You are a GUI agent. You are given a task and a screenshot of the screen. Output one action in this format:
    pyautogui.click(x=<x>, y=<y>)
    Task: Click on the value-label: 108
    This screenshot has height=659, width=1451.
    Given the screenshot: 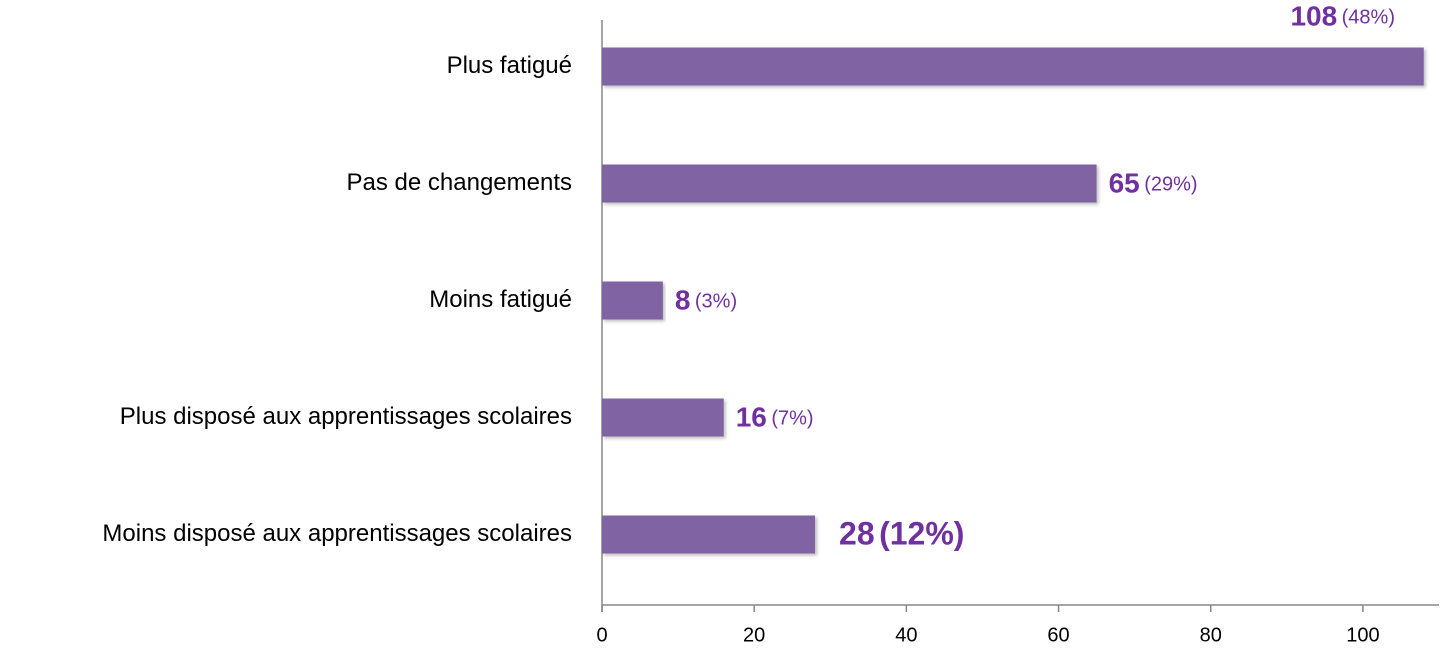 What is the action you would take?
    pyautogui.click(x=1313, y=16)
    